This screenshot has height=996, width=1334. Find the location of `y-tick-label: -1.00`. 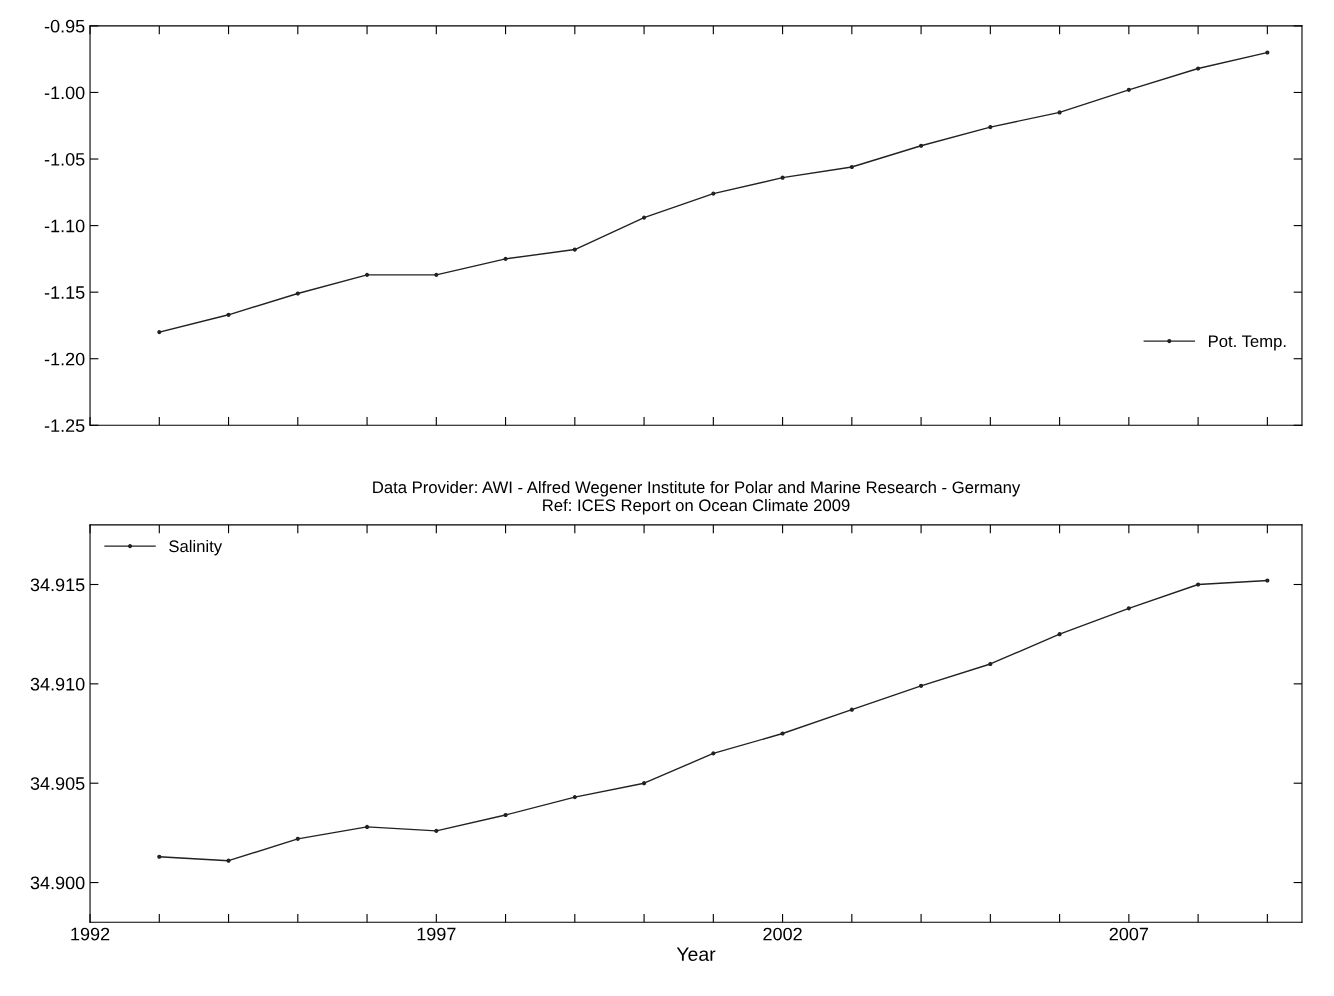

y-tick-label: -1.00 is located at coordinates (64, 93).